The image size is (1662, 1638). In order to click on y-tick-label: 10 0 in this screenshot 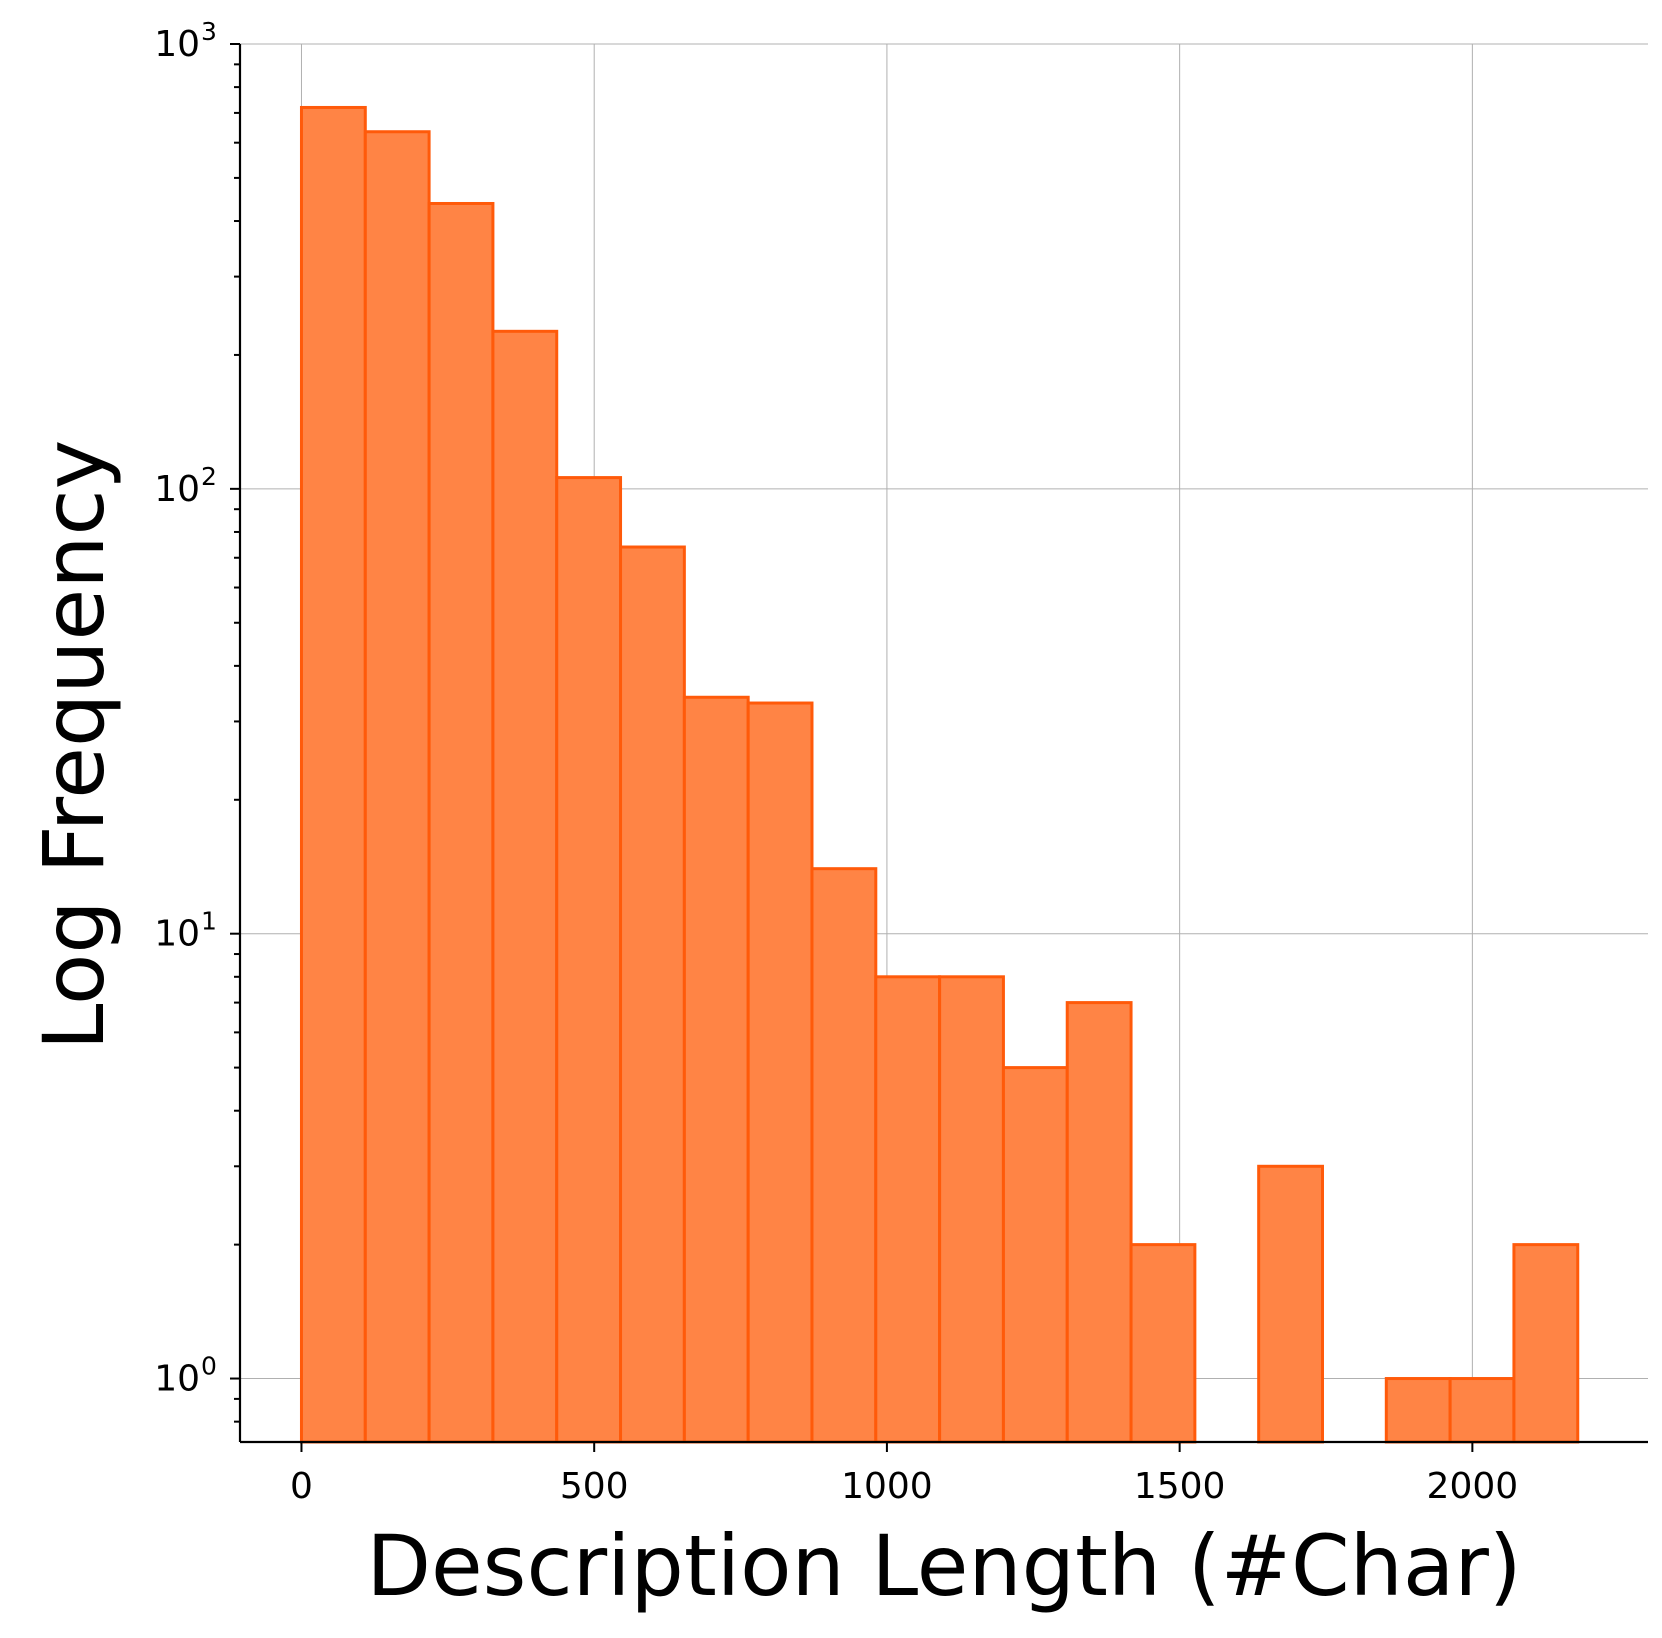, I will do `click(185, 1376)`.